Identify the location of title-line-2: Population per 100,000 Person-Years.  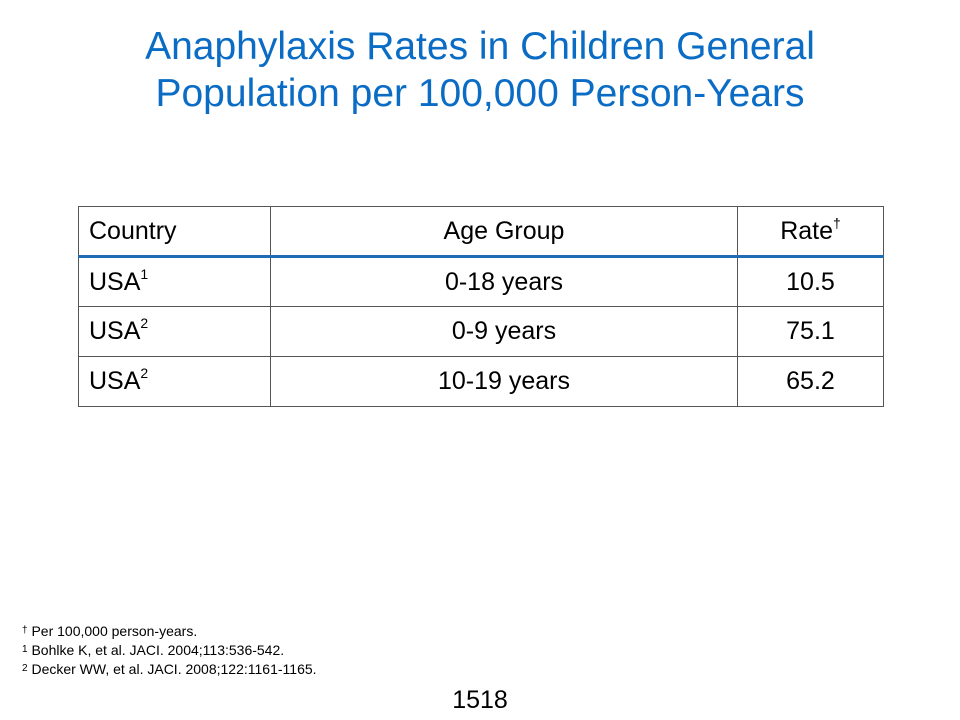
(480, 93).